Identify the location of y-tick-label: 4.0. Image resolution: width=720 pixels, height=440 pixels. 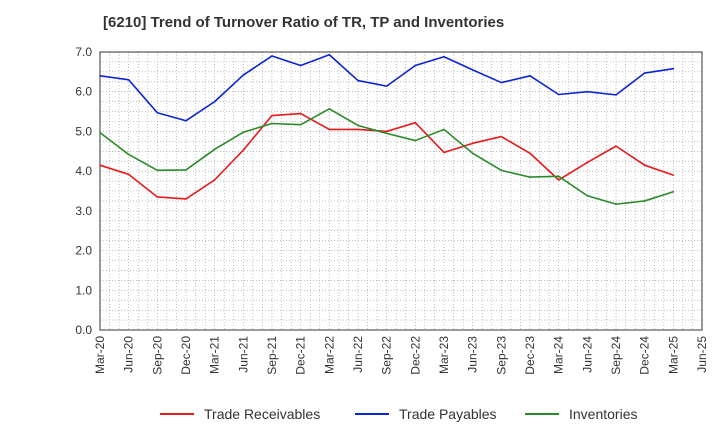
(83, 171).